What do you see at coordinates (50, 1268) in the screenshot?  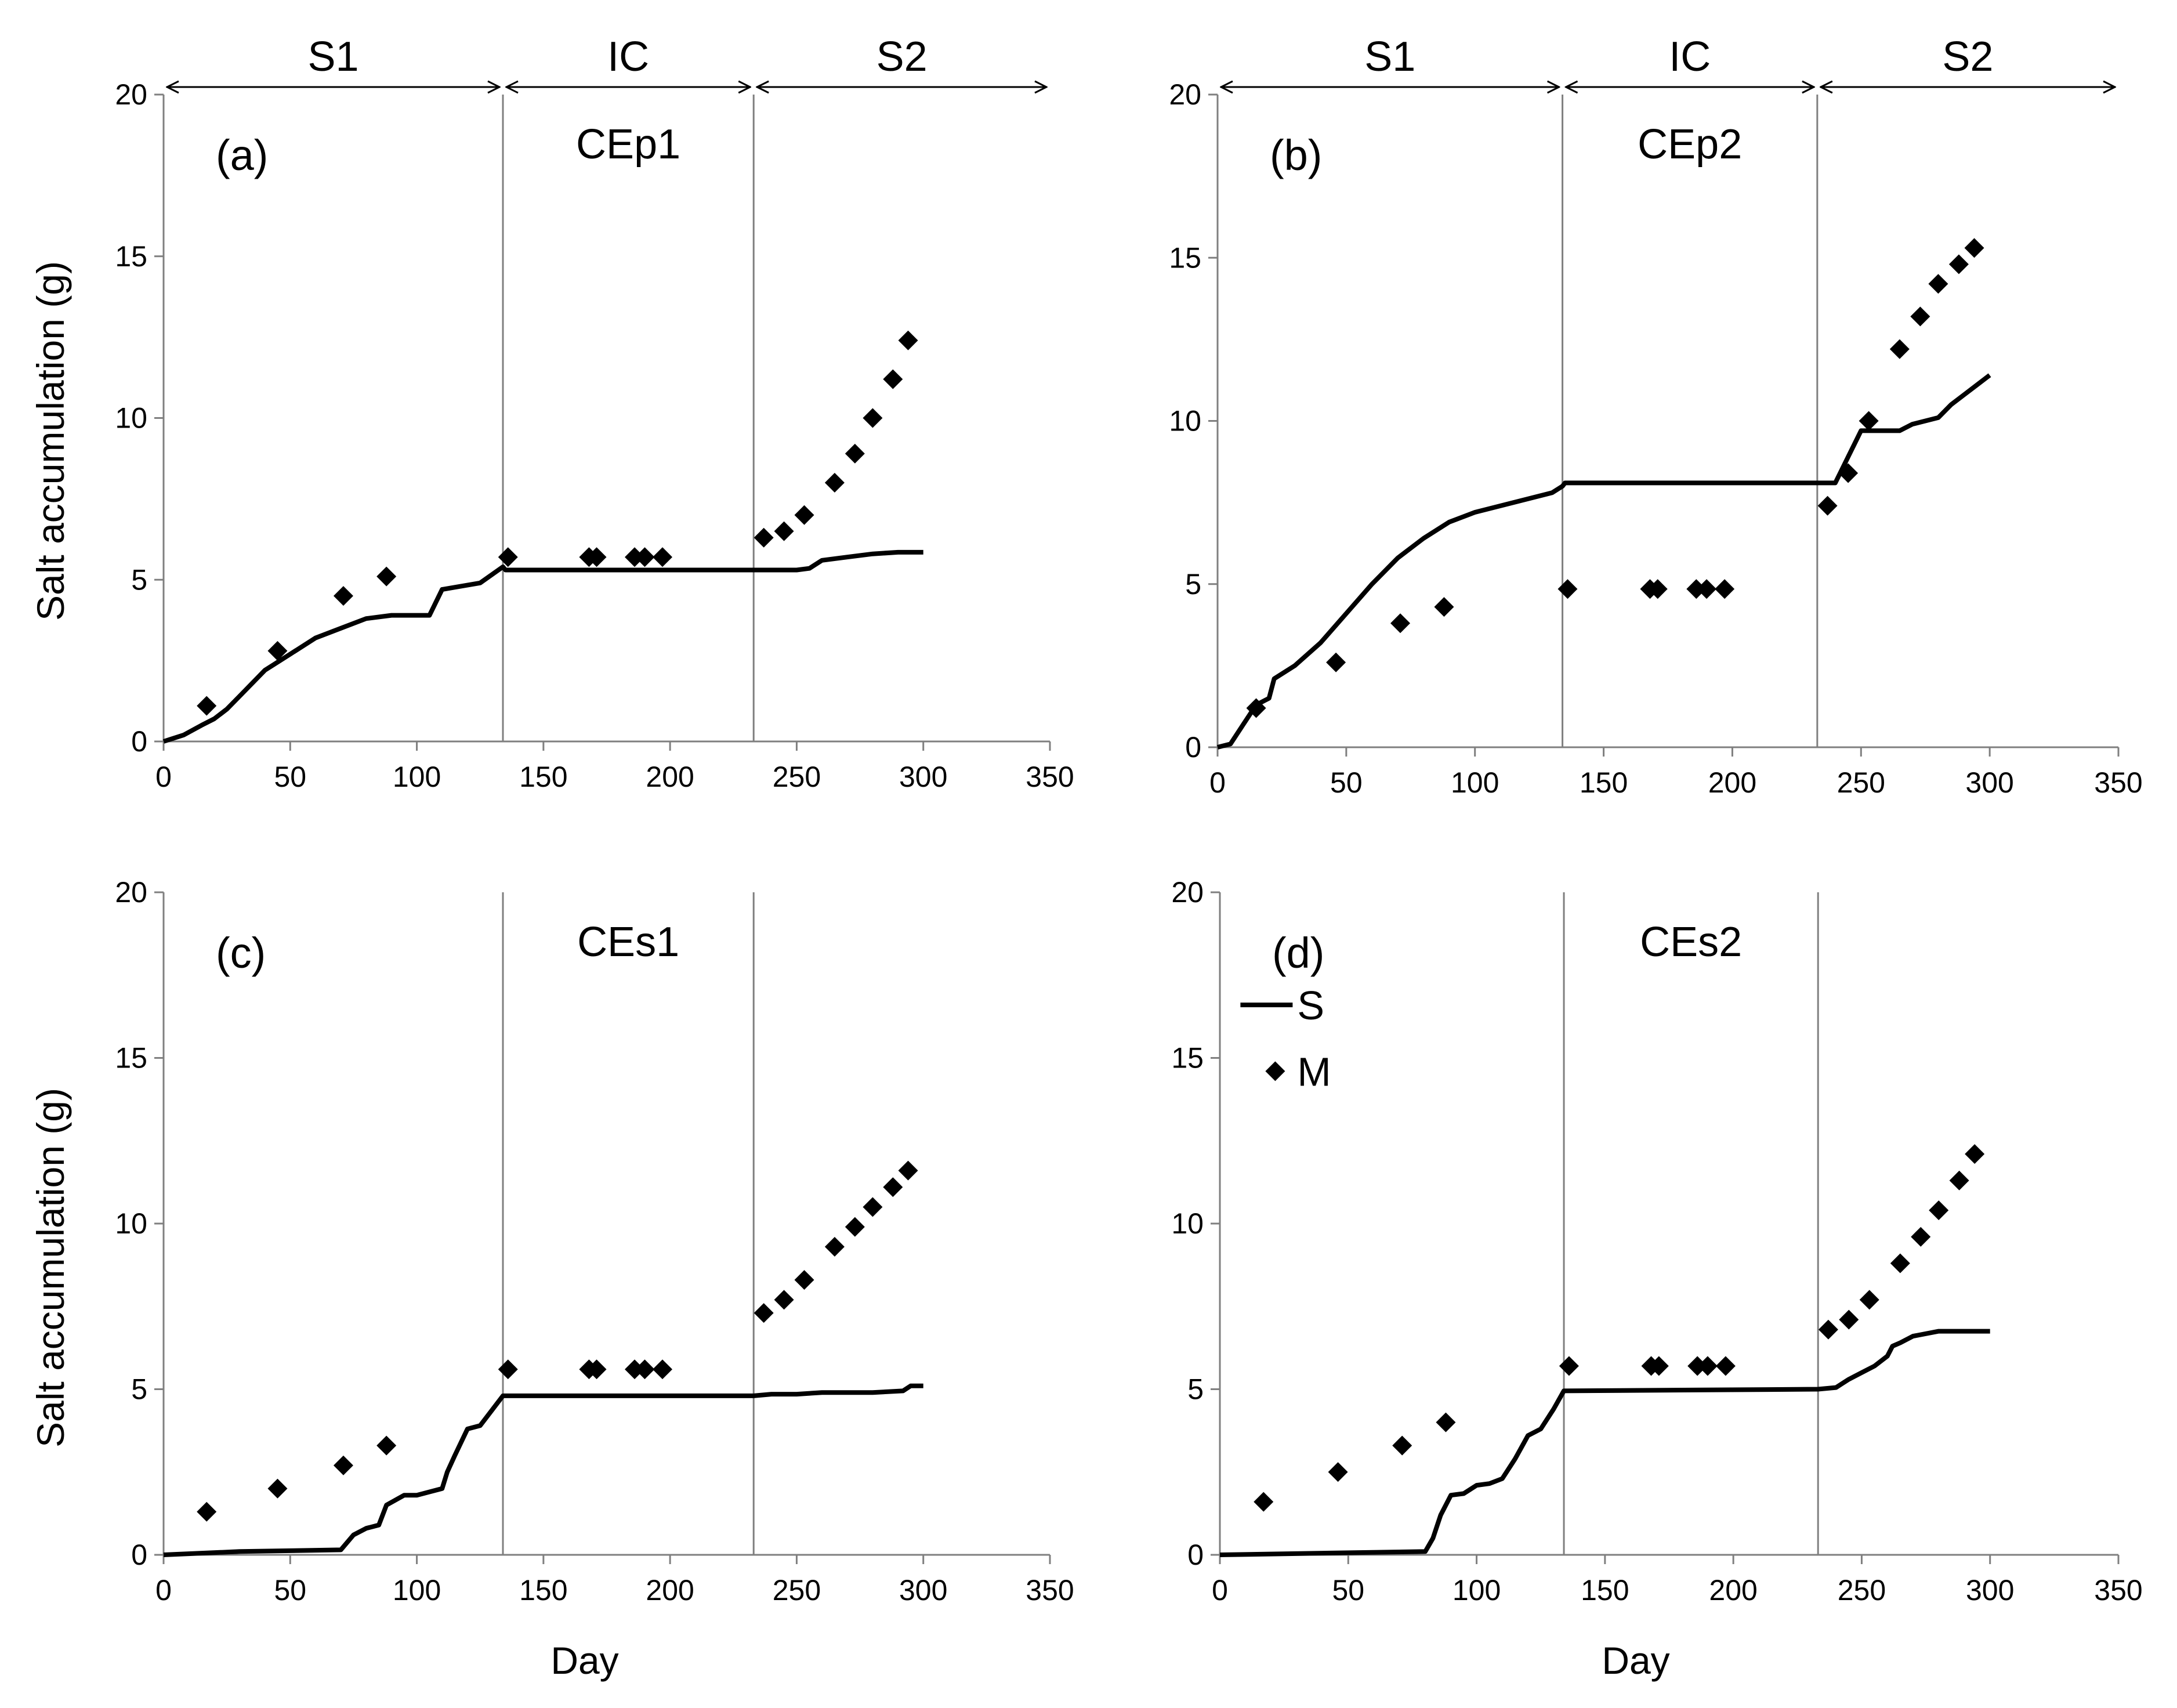 I see `y-axis-title-bottom: Salt accumulation (g)` at bounding box center [50, 1268].